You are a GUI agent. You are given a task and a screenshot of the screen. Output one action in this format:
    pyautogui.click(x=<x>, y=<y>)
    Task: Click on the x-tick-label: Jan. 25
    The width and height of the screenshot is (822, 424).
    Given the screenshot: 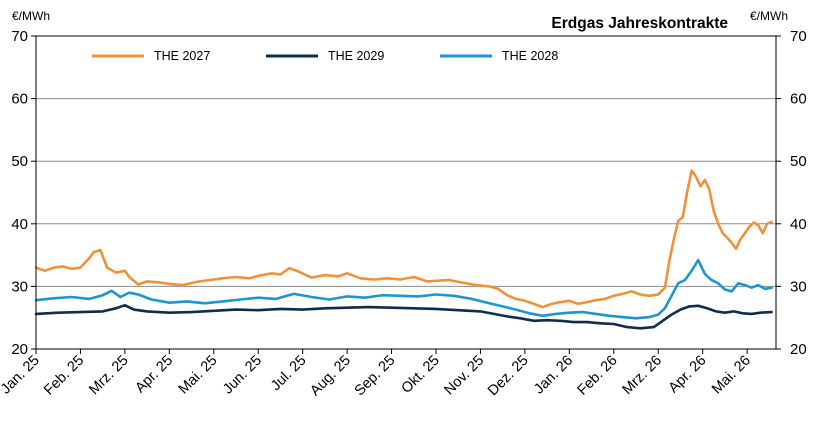 What is the action you would take?
    pyautogui.click(x=21, y=375)
    